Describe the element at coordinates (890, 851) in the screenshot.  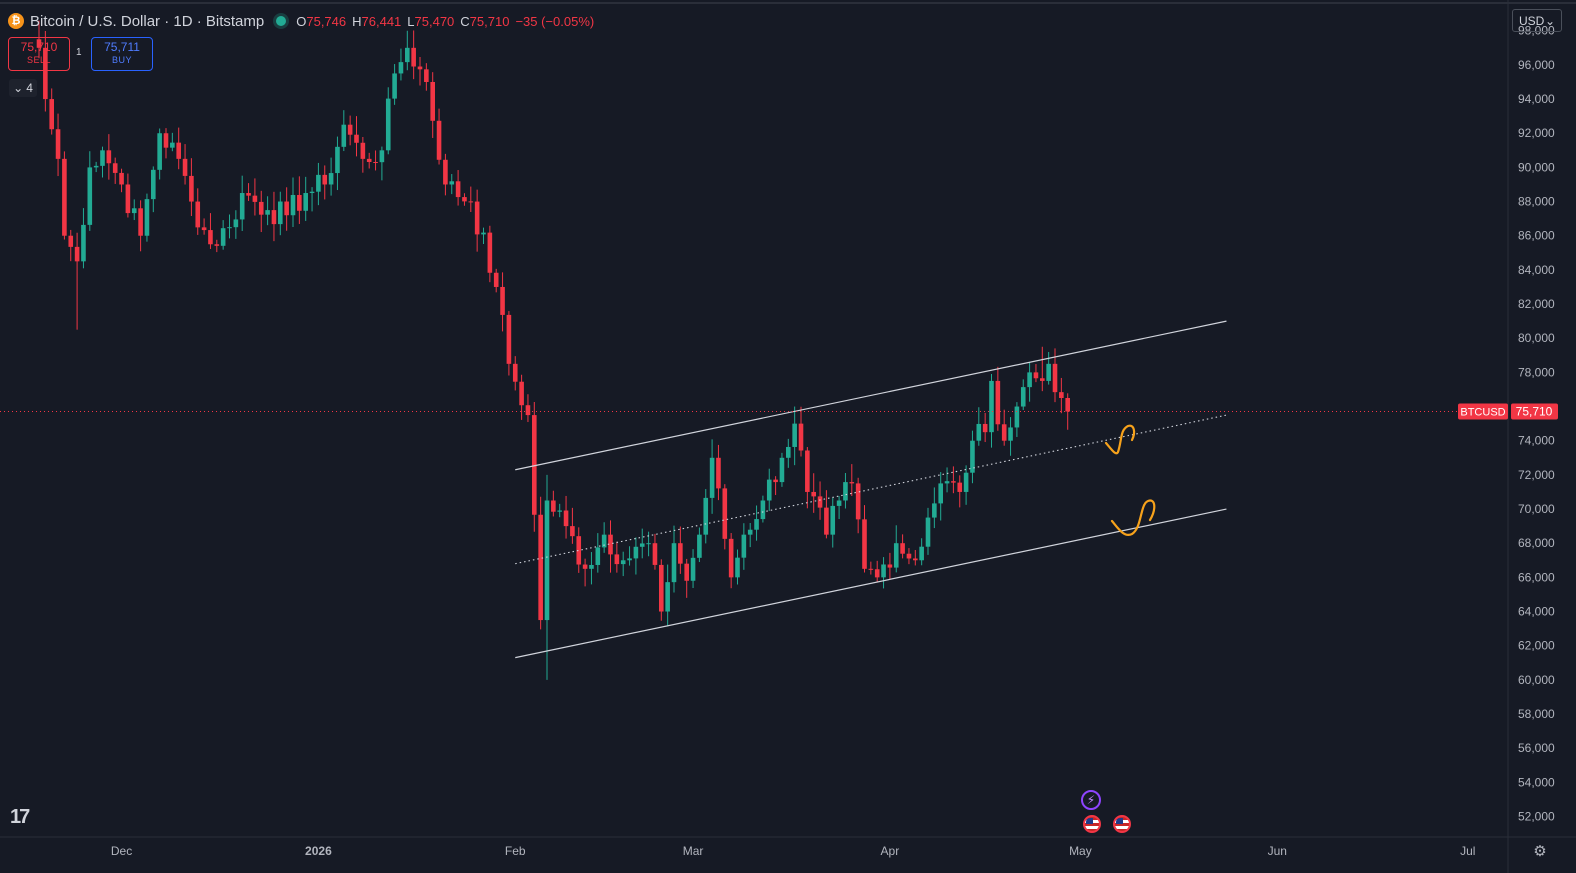
I see `time-axis-label: Apr` at that location.